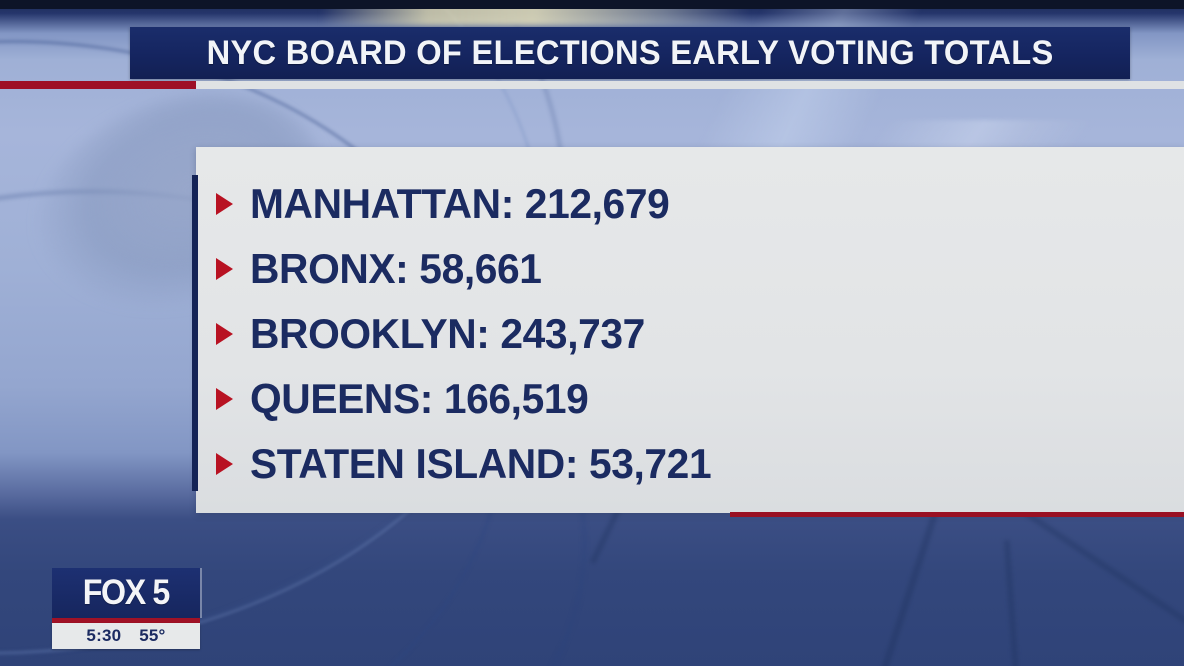  Describe the element at coordinates (700, 398) in the screenshot. I see `list-item: QUEENS: 166,519` at that location.